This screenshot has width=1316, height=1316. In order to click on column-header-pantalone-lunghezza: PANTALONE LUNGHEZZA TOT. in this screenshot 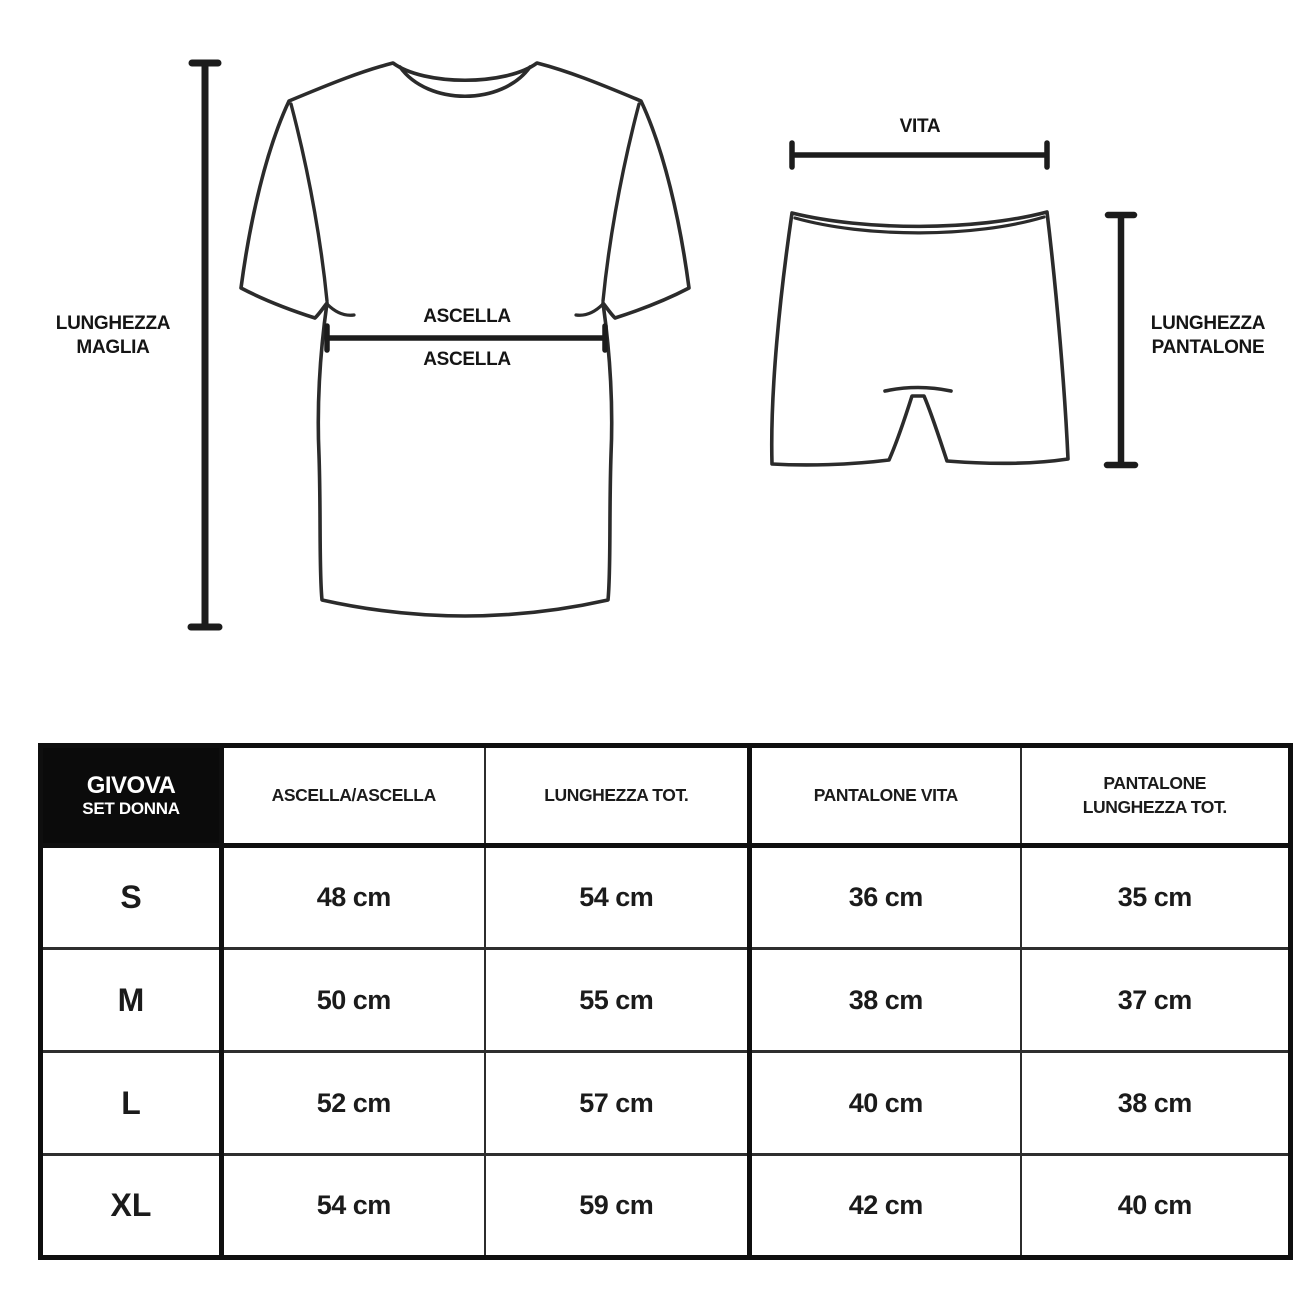, I will do `click(1155, 796)`.